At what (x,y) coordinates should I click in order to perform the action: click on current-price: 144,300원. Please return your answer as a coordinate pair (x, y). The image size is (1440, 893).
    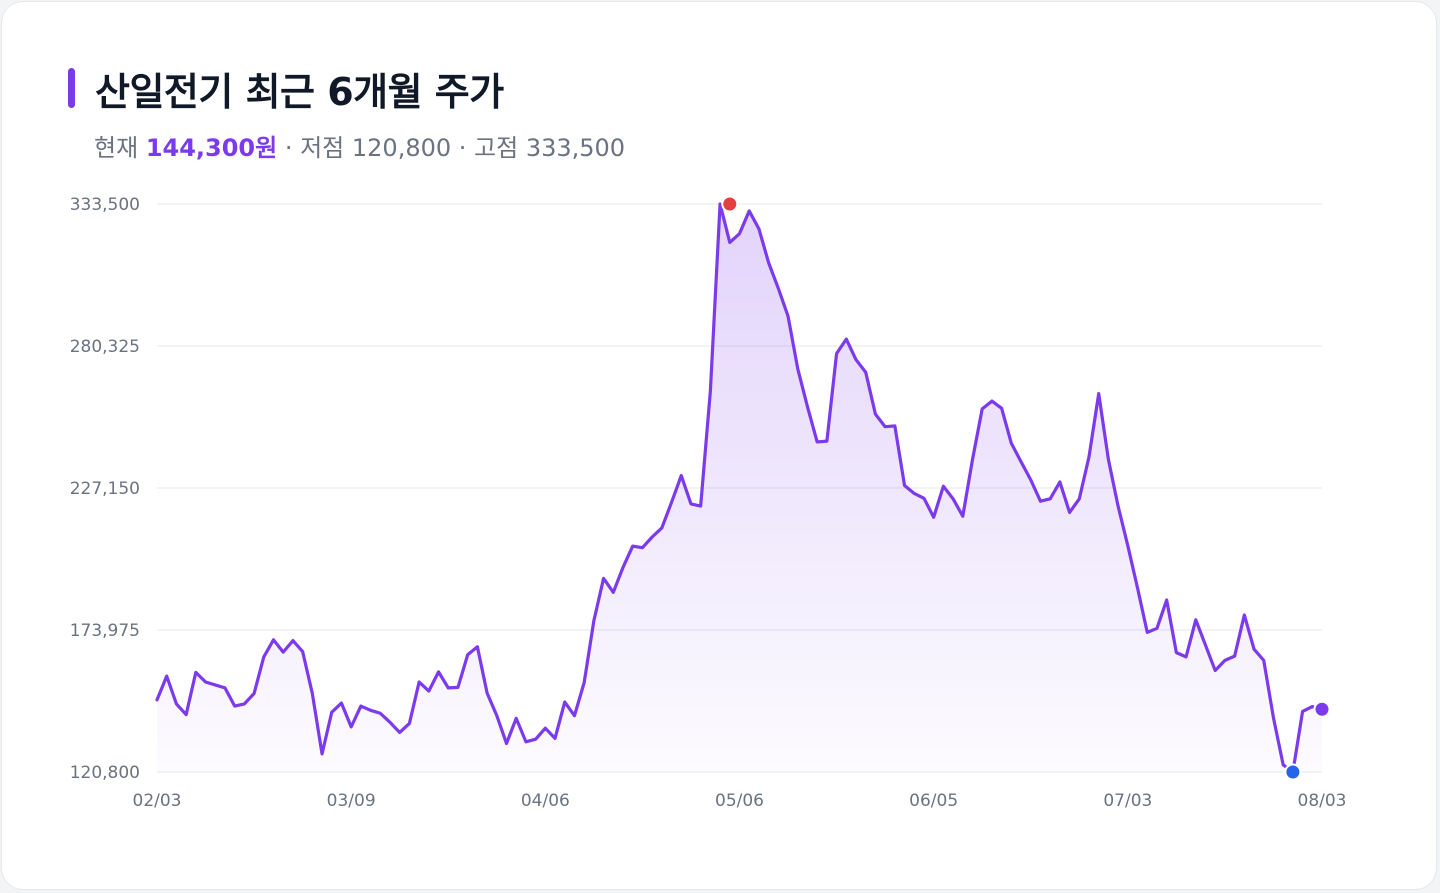
    Looking at the image, I should click on (211, 148).